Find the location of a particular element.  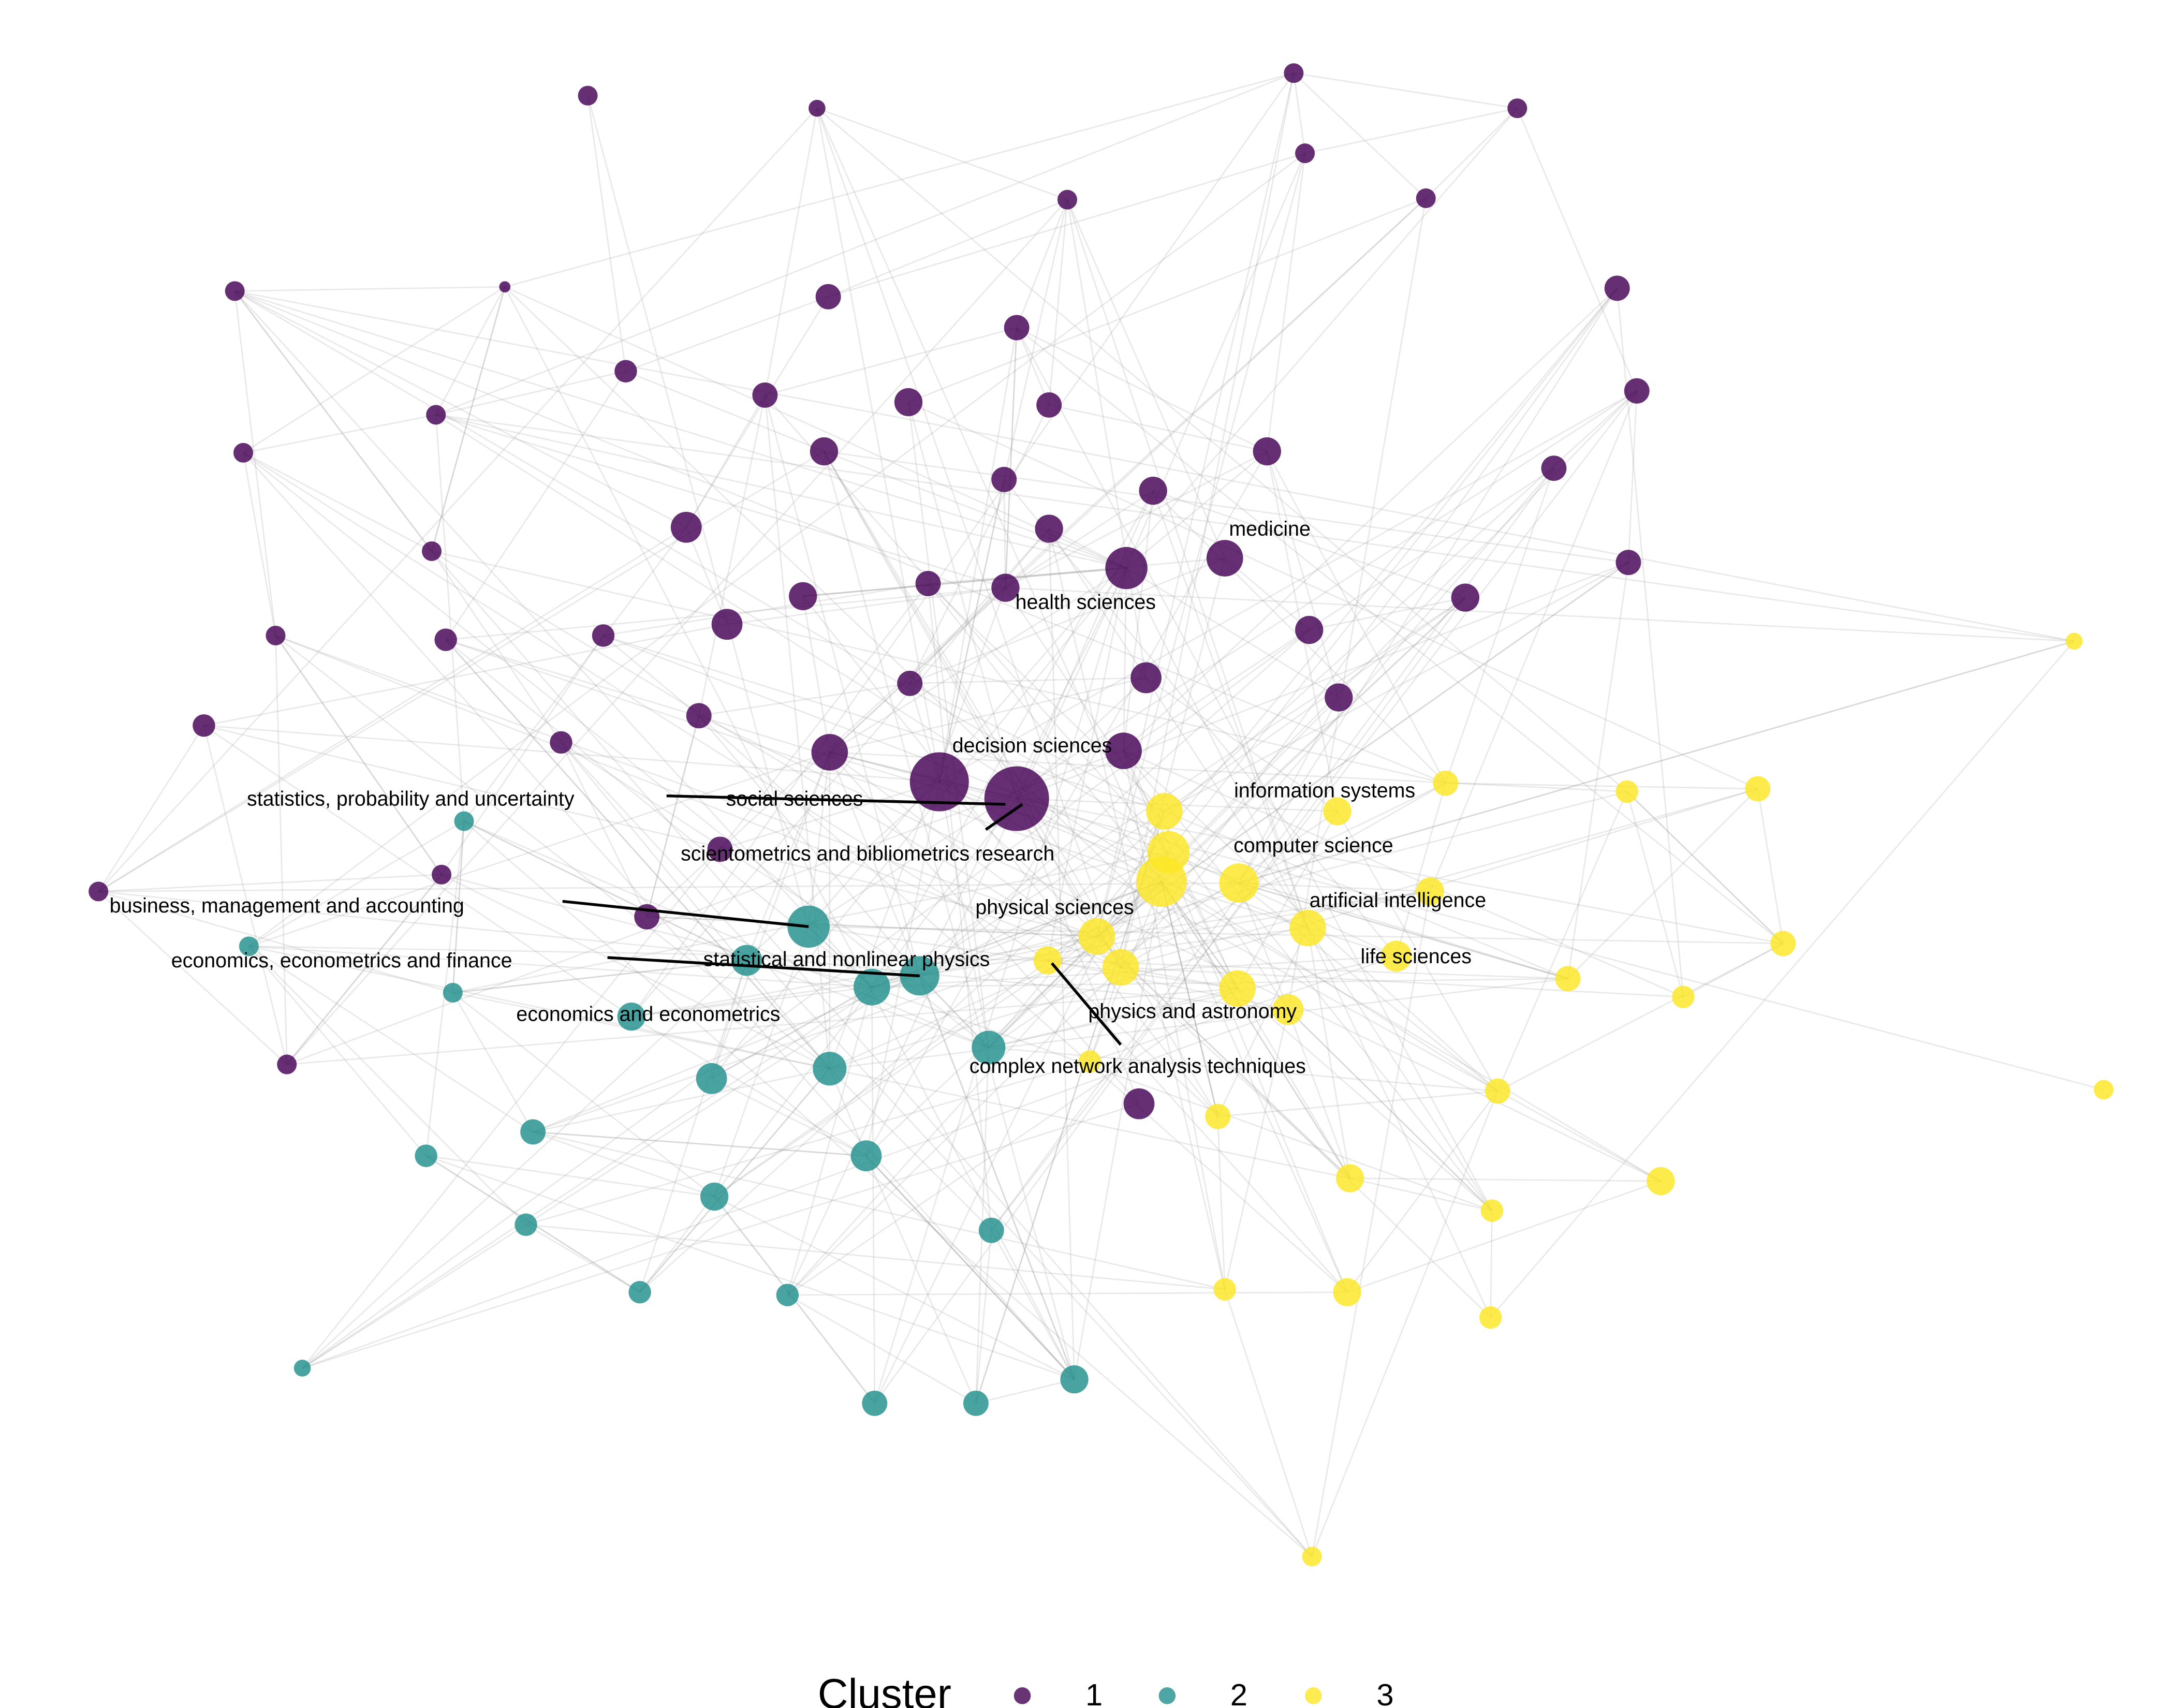

leader-line is located at coordinates (1086, 1004).